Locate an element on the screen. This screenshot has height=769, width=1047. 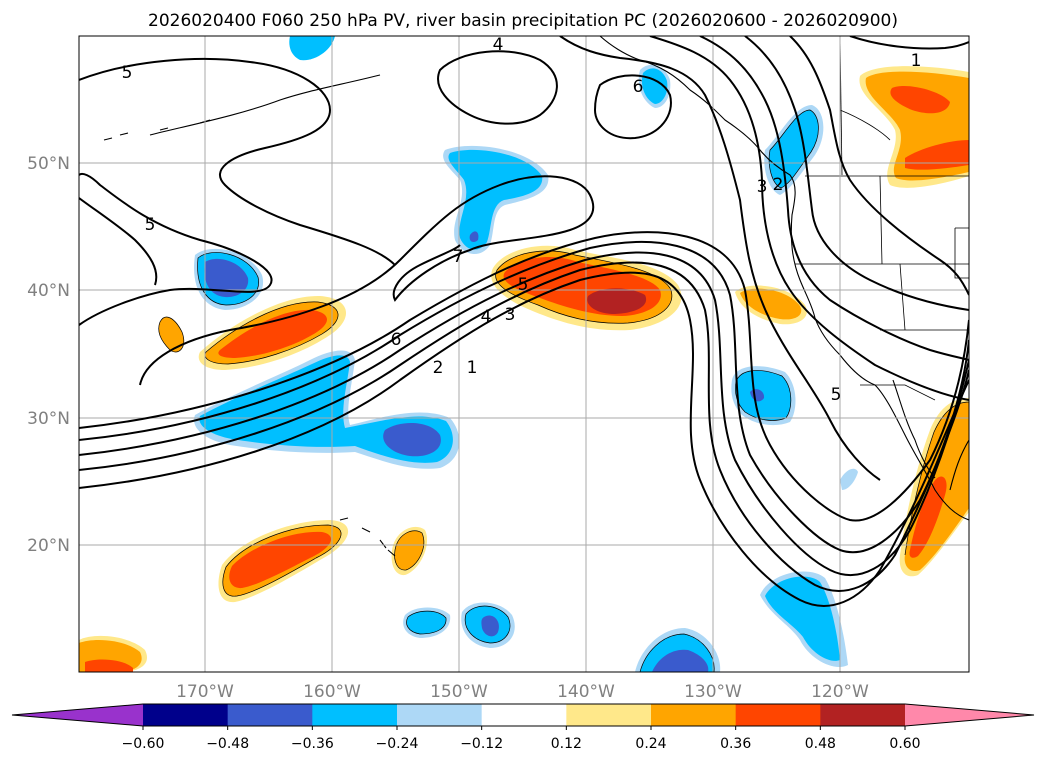
colorbar-tick-label: −0.60 is located at coordinates (143, 744).